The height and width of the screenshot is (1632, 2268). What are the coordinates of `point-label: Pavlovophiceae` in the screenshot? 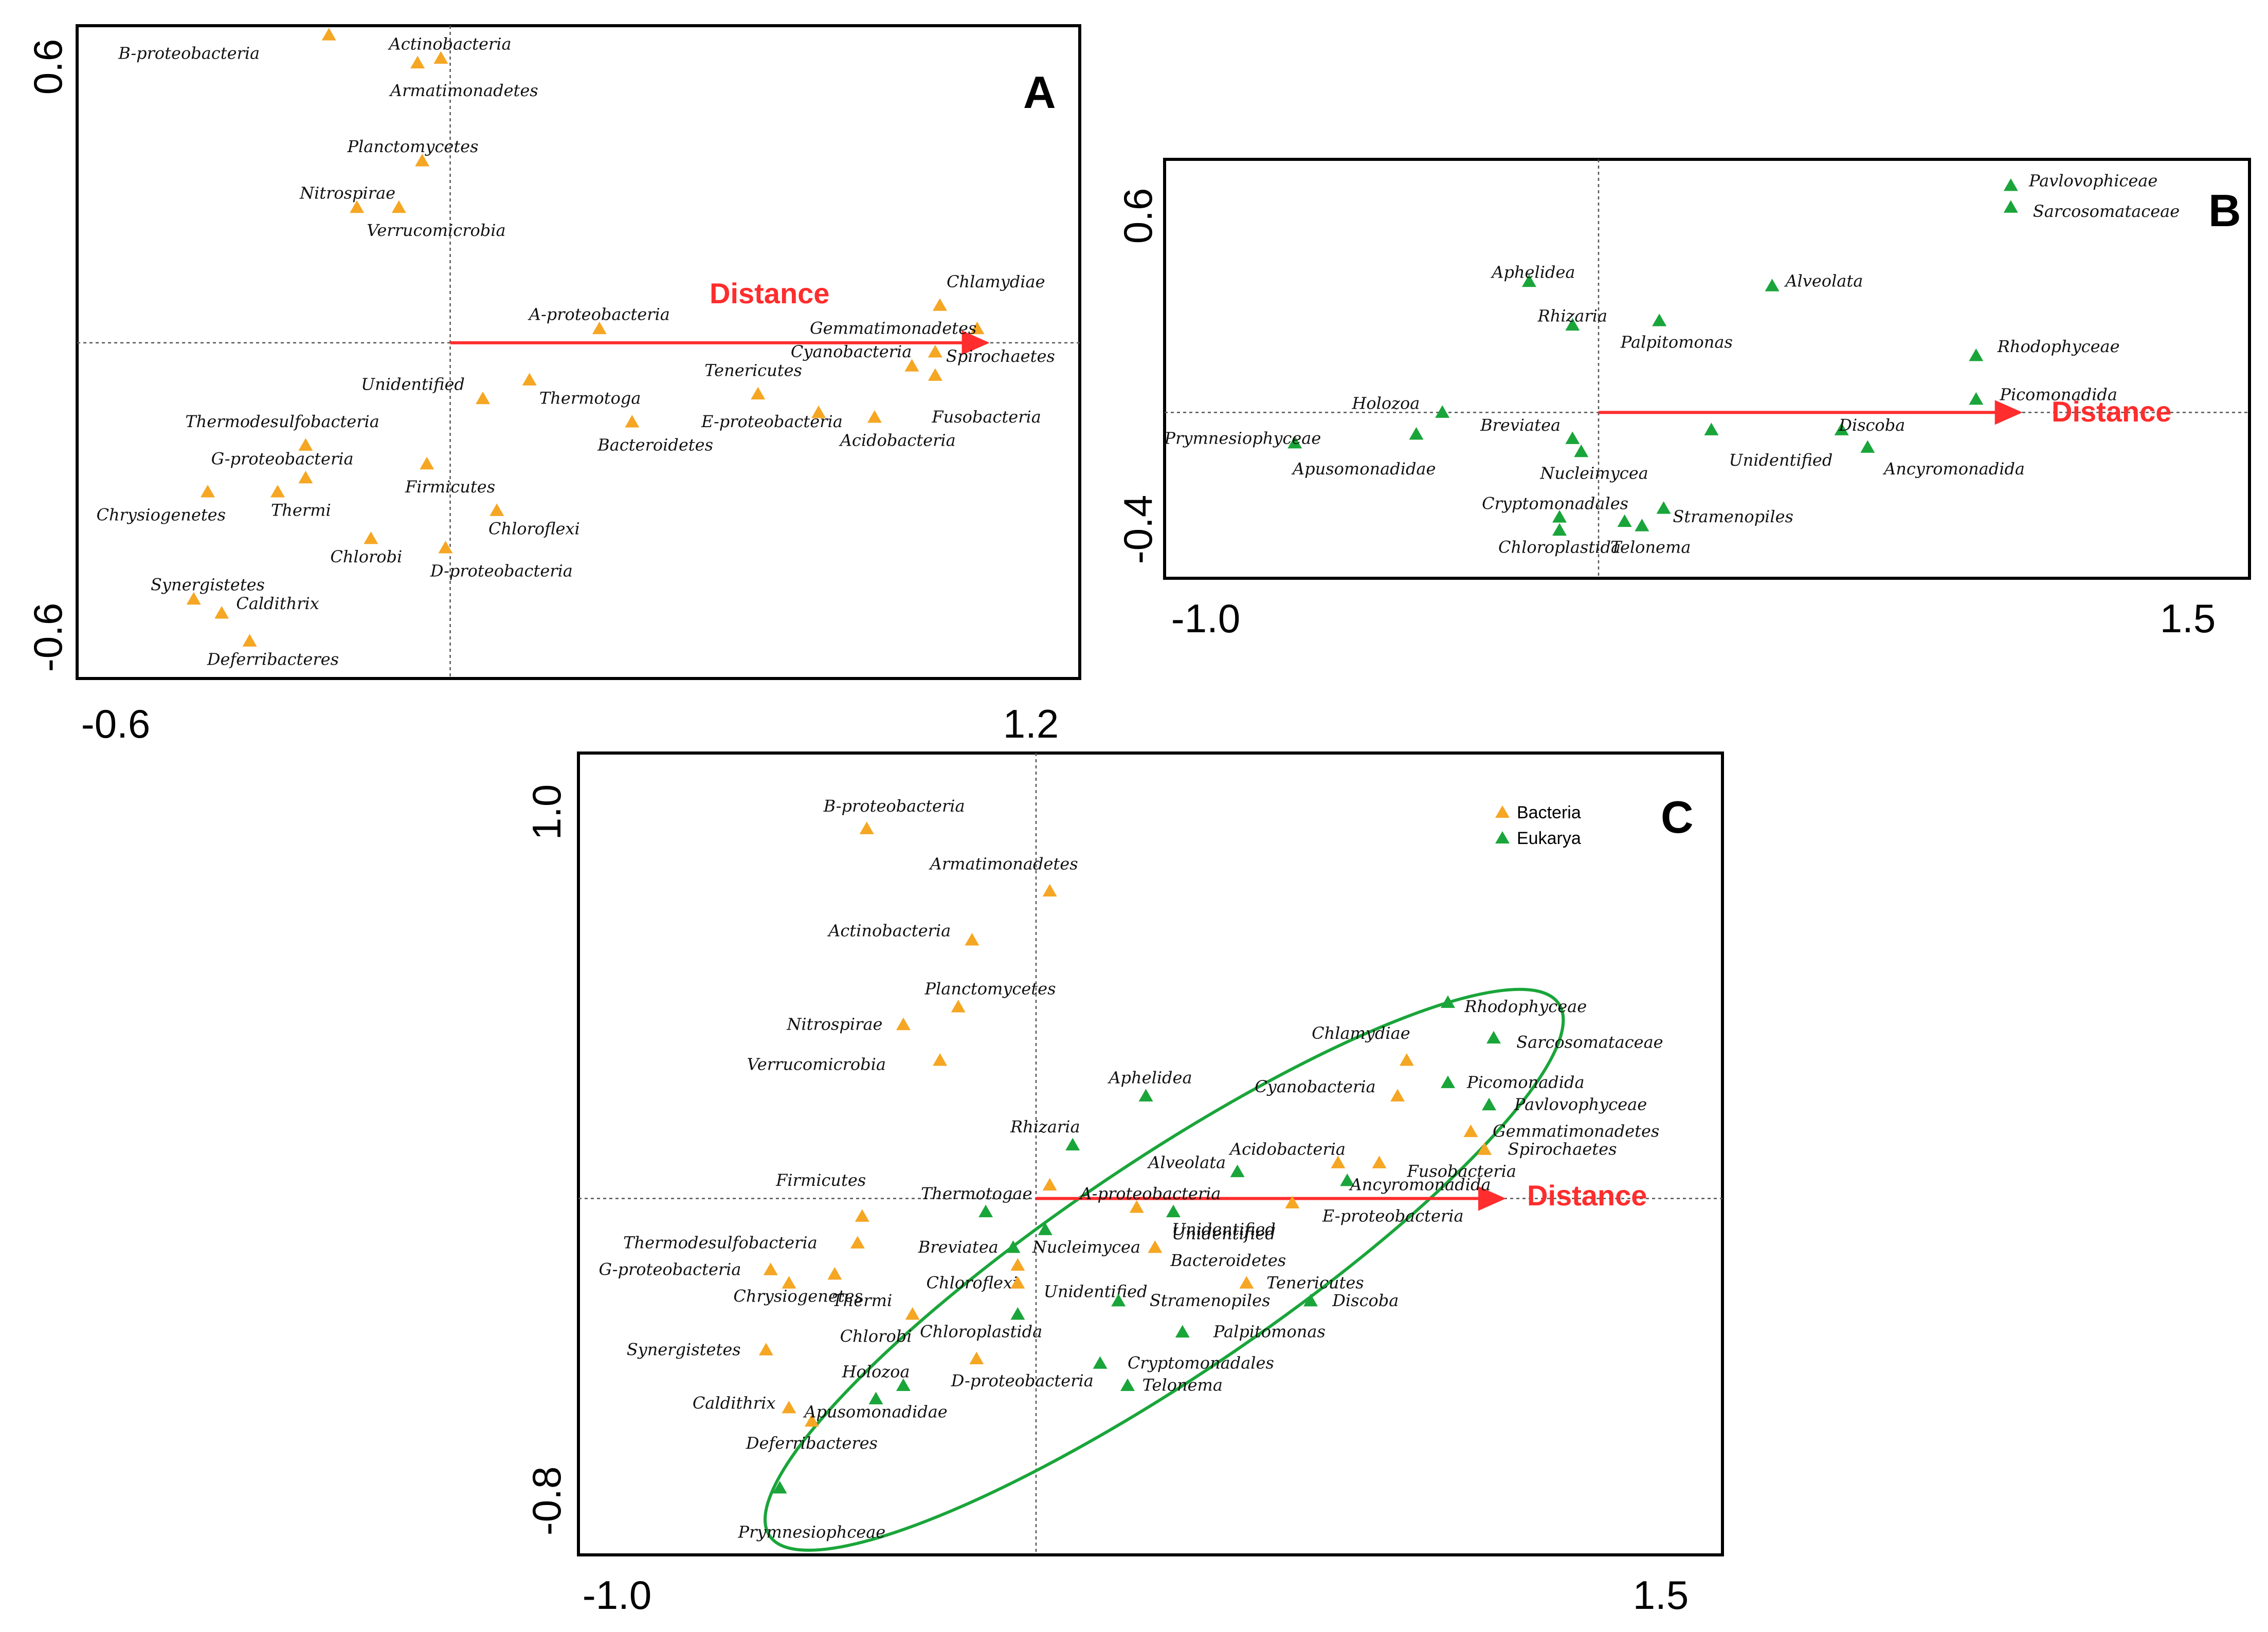 It's located at (2093, 181).